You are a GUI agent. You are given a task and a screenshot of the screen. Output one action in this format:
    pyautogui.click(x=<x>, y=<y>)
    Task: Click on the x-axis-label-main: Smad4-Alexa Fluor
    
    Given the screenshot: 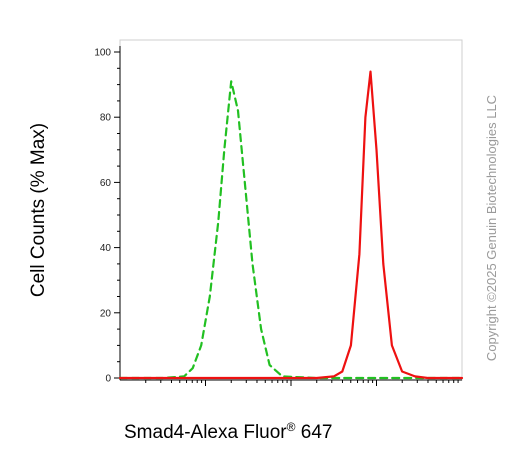 What is the action you would take?
    pyautogui.click(x=205, y=432)
    